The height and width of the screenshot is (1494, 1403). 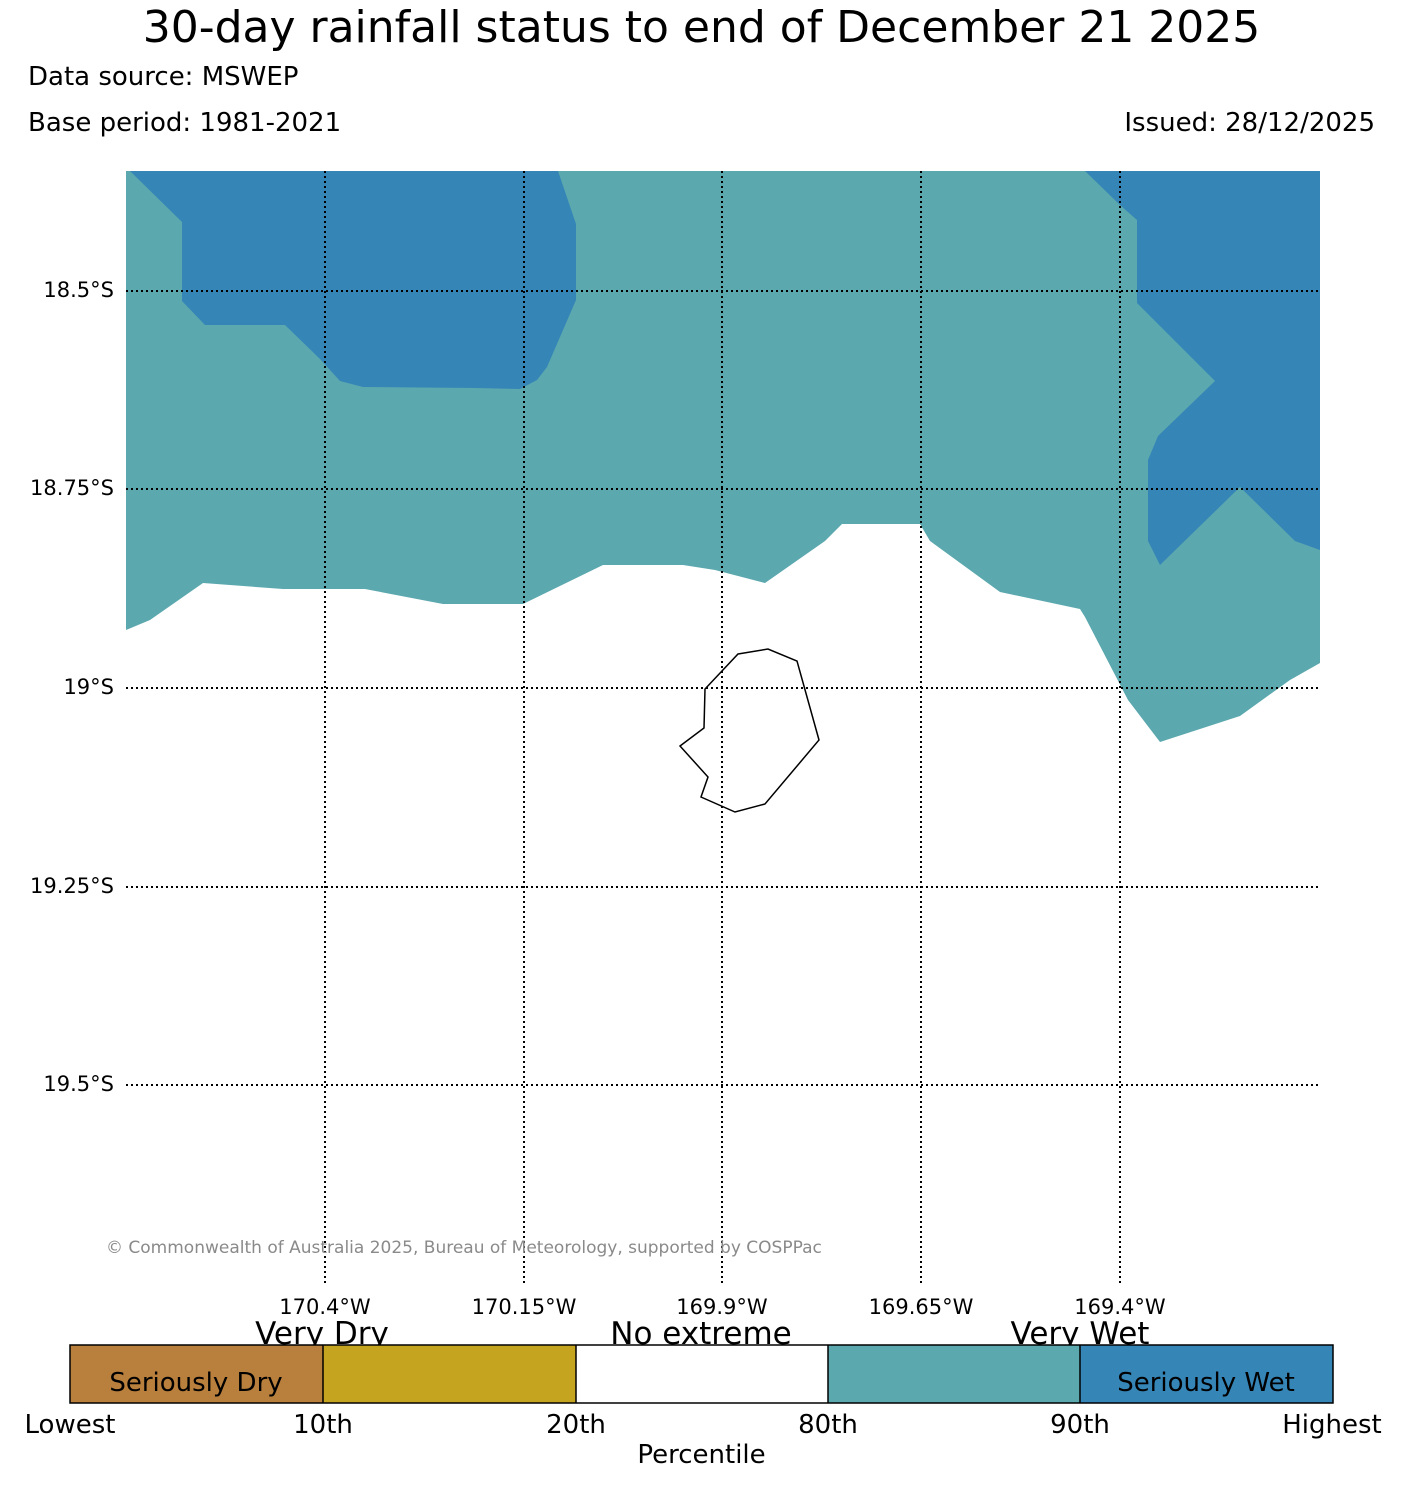 I want to click on legend-tick-lowest: Lowest, so click(x=70, y=1425).